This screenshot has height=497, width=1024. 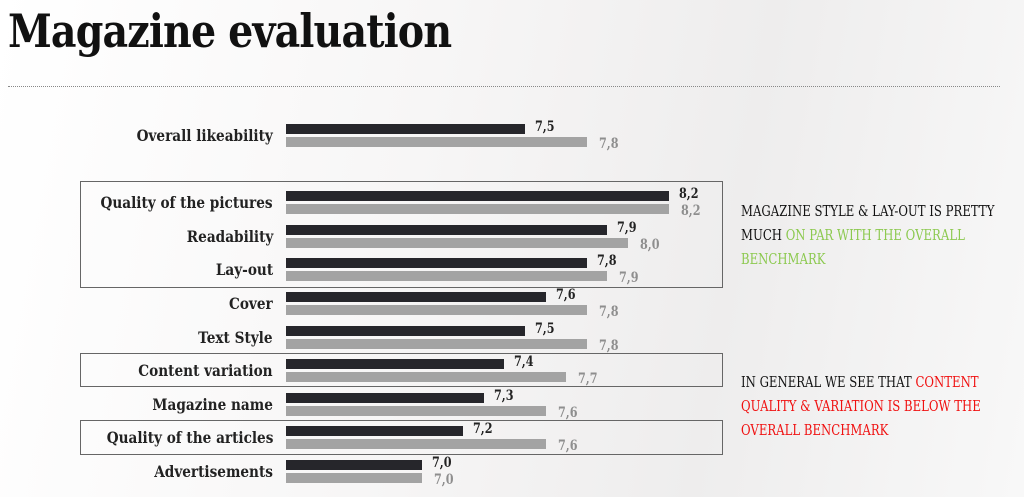 What do you see at coordinates (649, 245) in the screenshot?
I see `value-label-benchmark: 8,0` at bounding box center [649, 245].